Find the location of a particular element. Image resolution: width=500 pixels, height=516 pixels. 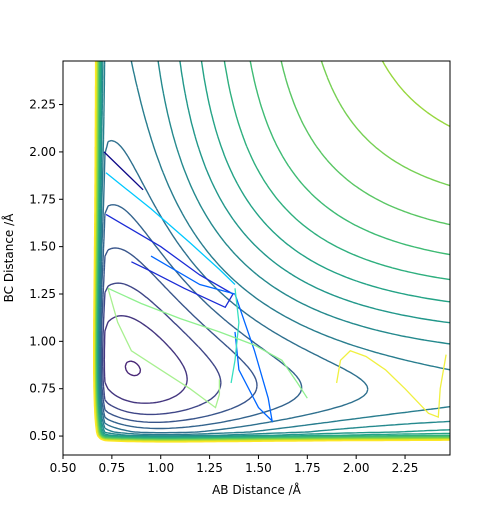

x-axis-label: AB Distance /Å is located at coordinates (257, 489).